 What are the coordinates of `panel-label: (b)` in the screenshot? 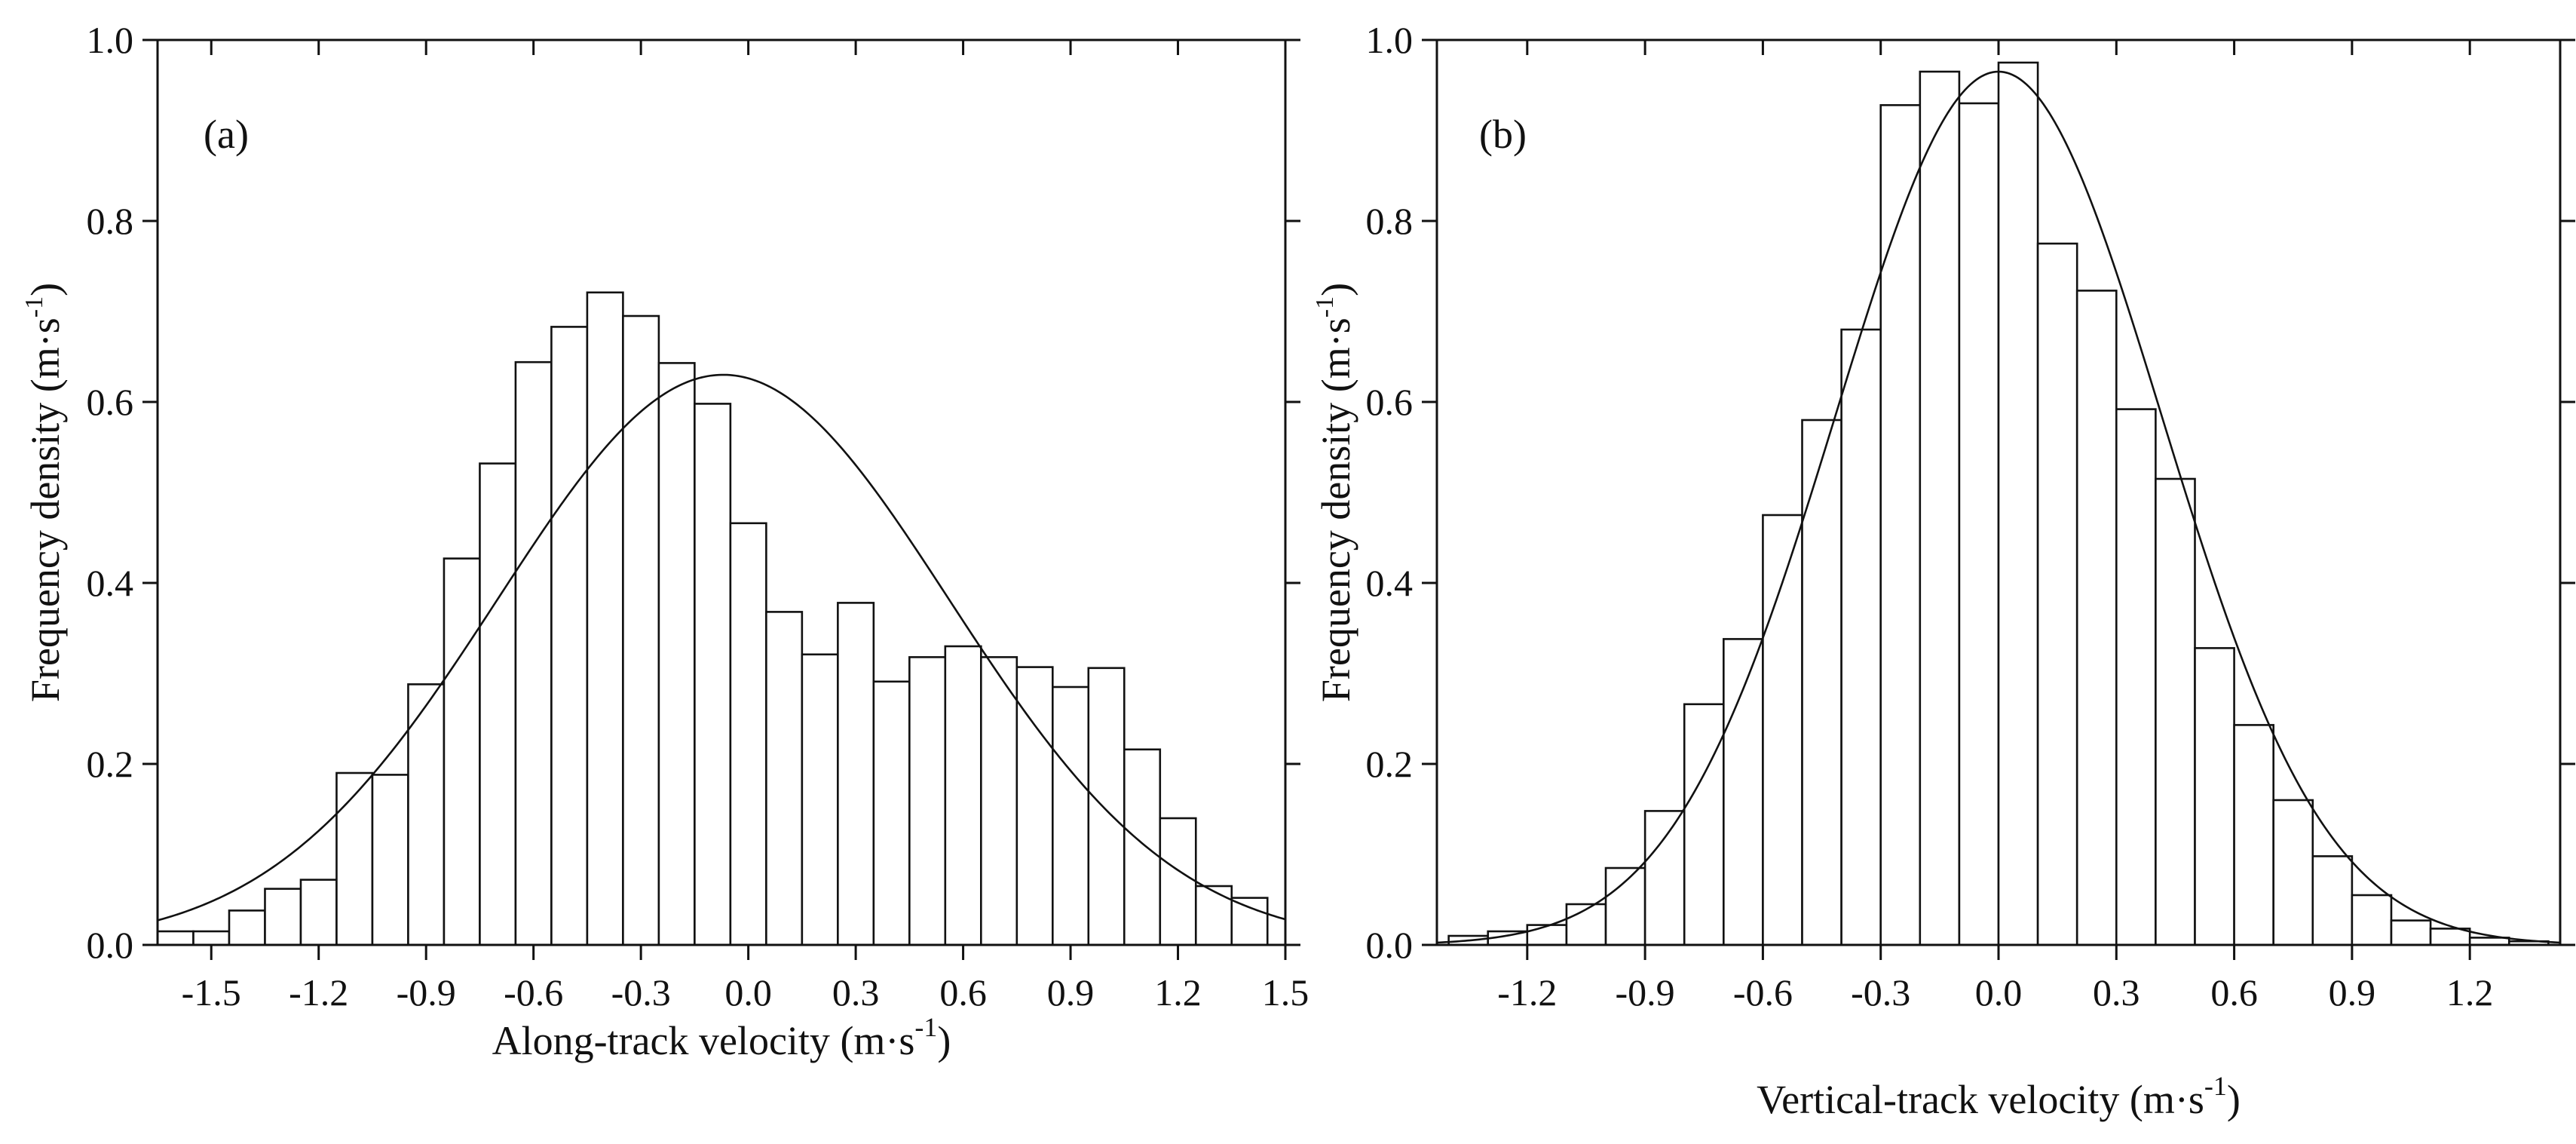 It's located at (1503, 134).